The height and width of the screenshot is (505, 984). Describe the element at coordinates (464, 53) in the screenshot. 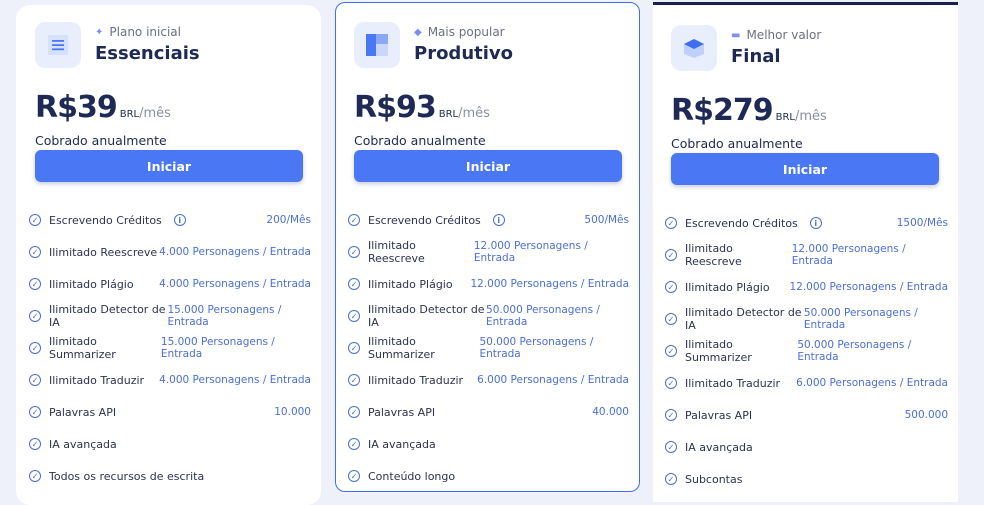

I see `plan-name: Produtivo` at that location.